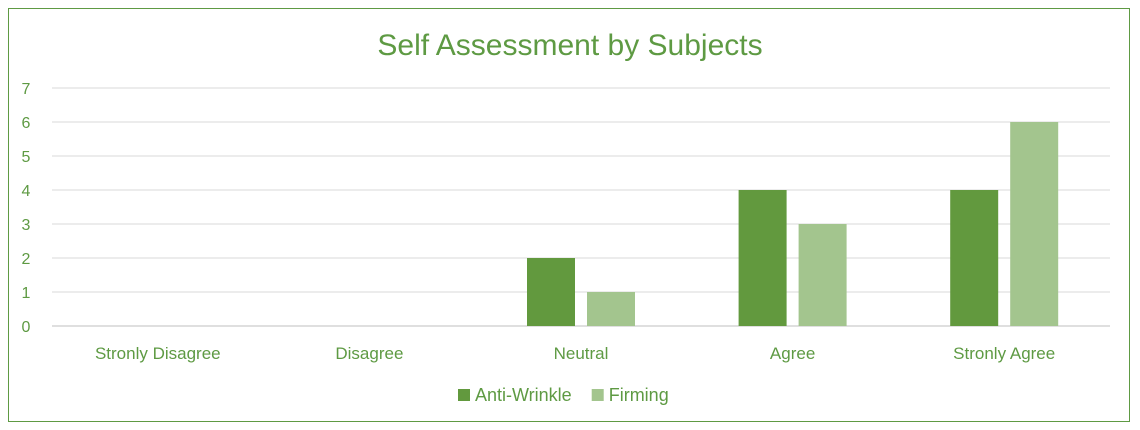  I want to click on legend-label-anti-wrinkle: Anti-Wrinkle, so click(523, 395).